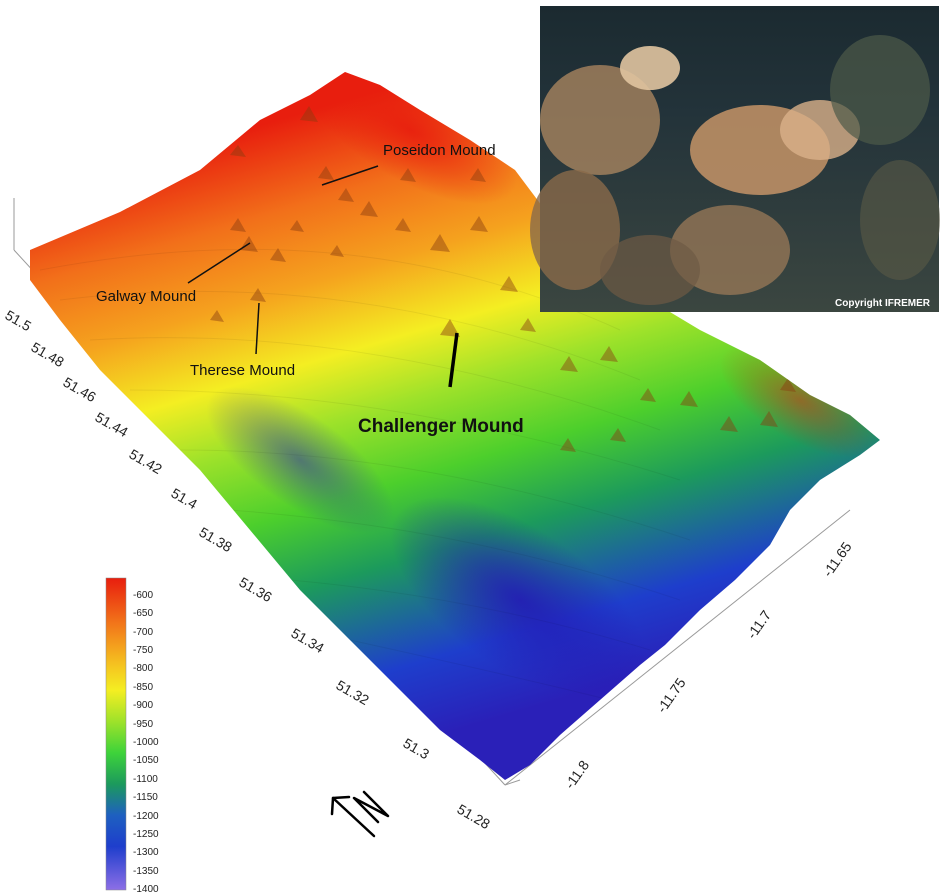 This screenshot has width=941, height=895. Describe the element at coordinates (143, 595) in the screenshot. I see `colorbar-value: -600` at that location.